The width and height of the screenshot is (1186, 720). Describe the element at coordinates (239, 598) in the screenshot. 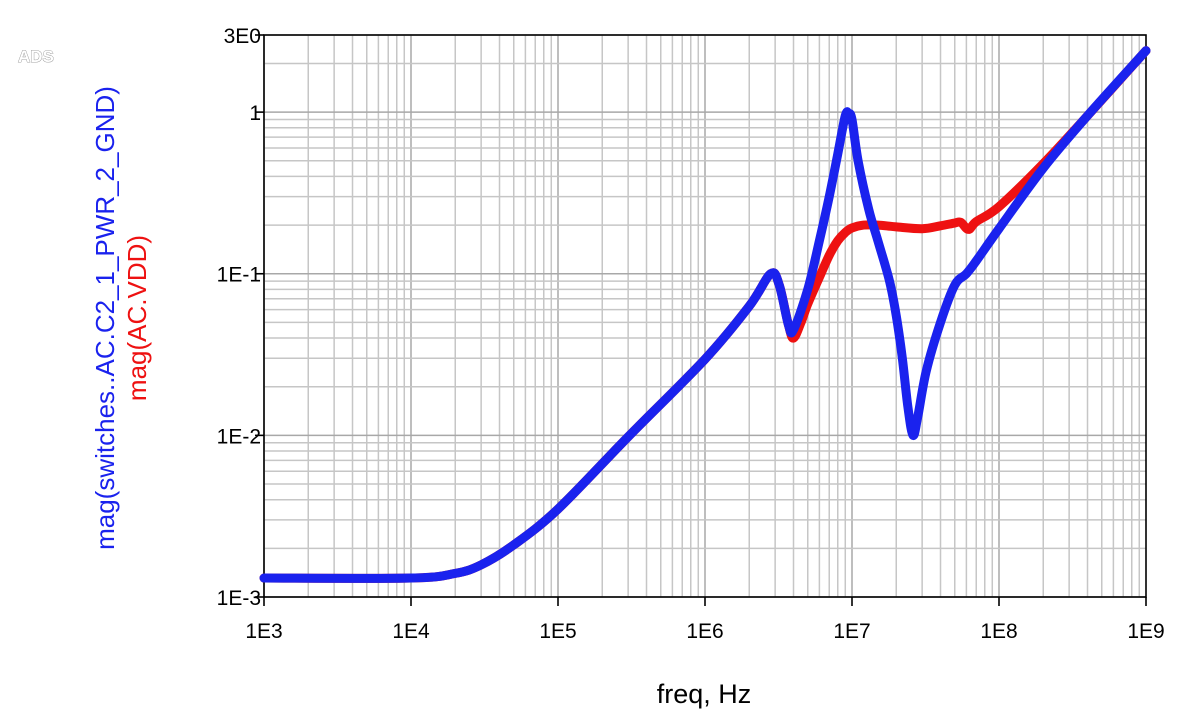

I see `y-tick-label: 1E-3` at that location.